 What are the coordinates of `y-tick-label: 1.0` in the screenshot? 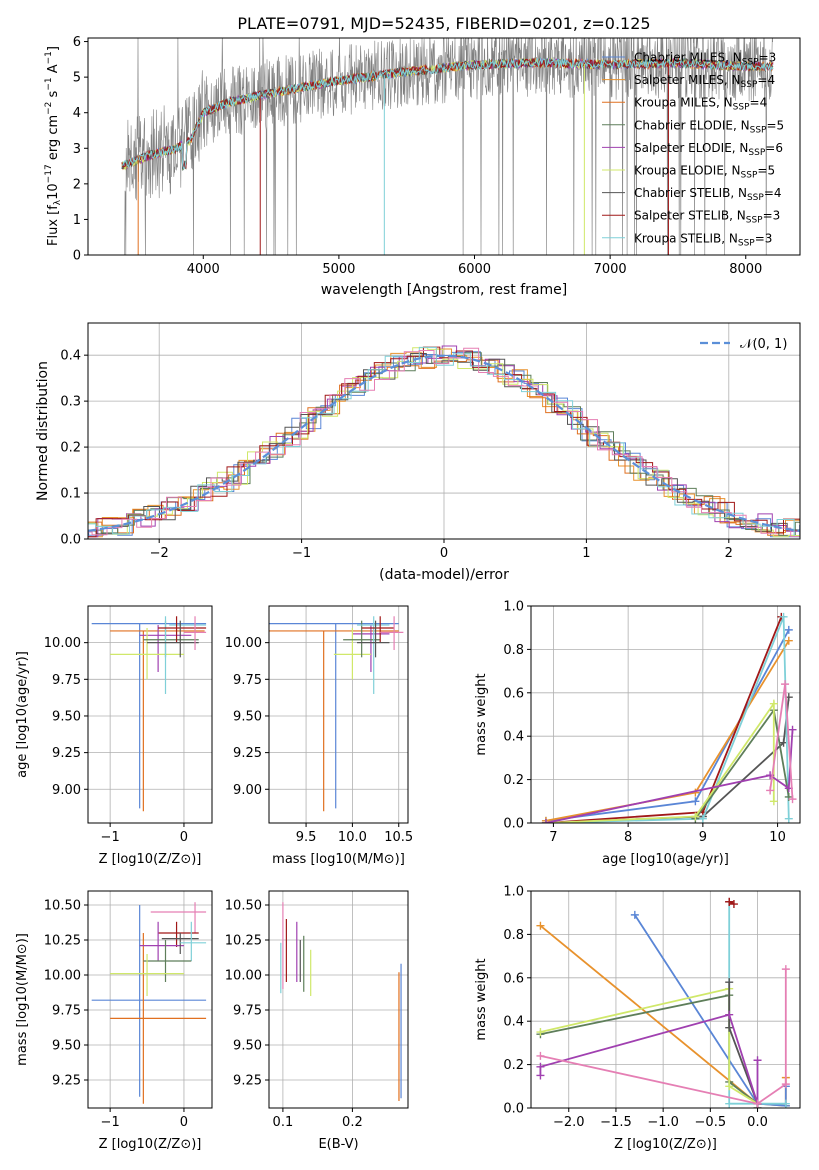 It's located at (513, 607).